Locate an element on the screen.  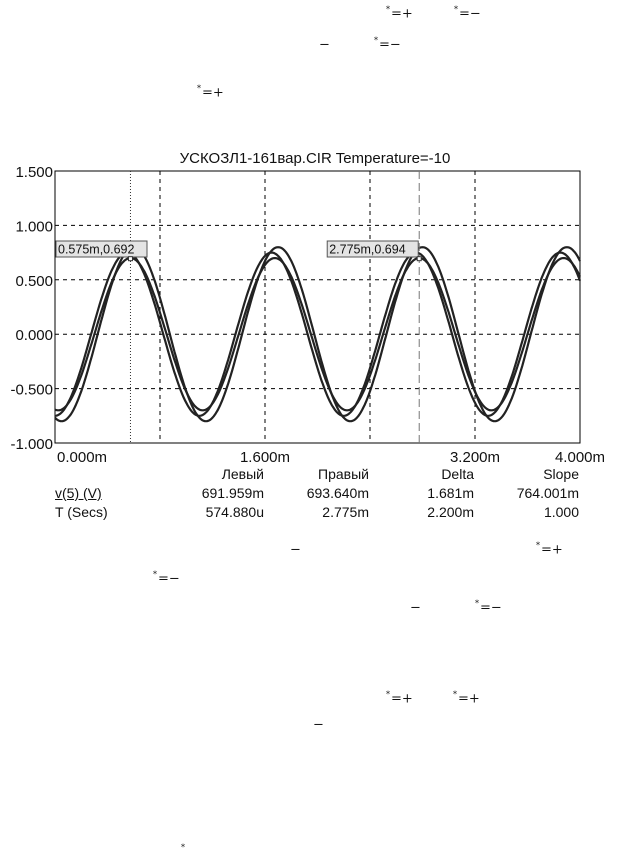
row-value: 2.775m is located at coordinates (345, 512).